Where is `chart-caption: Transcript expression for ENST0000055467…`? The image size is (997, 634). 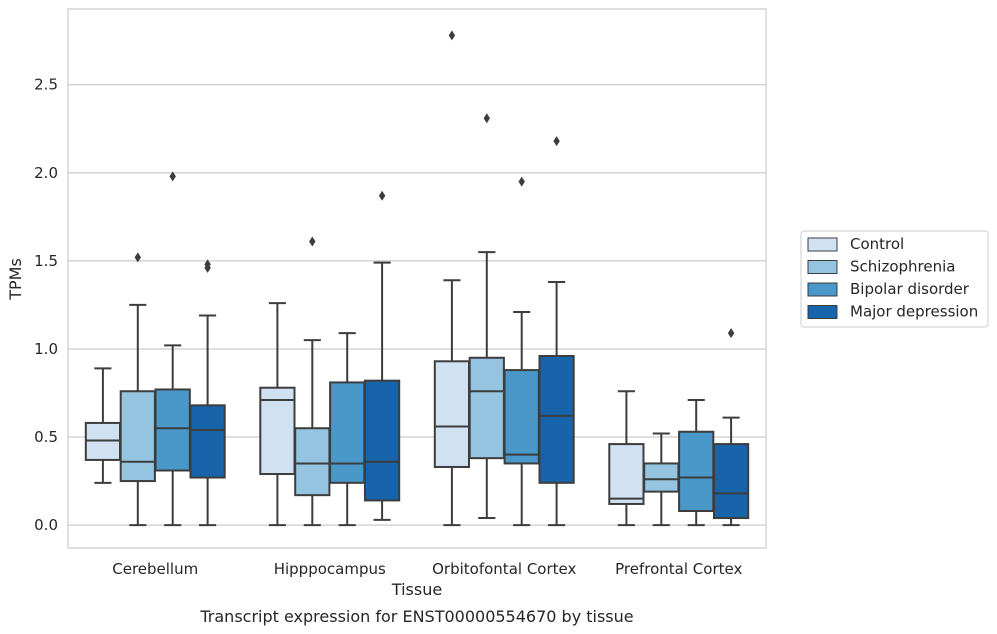 chart-caption: Transcript expression for ENST0000055467… is located at coordinates (416, 616).